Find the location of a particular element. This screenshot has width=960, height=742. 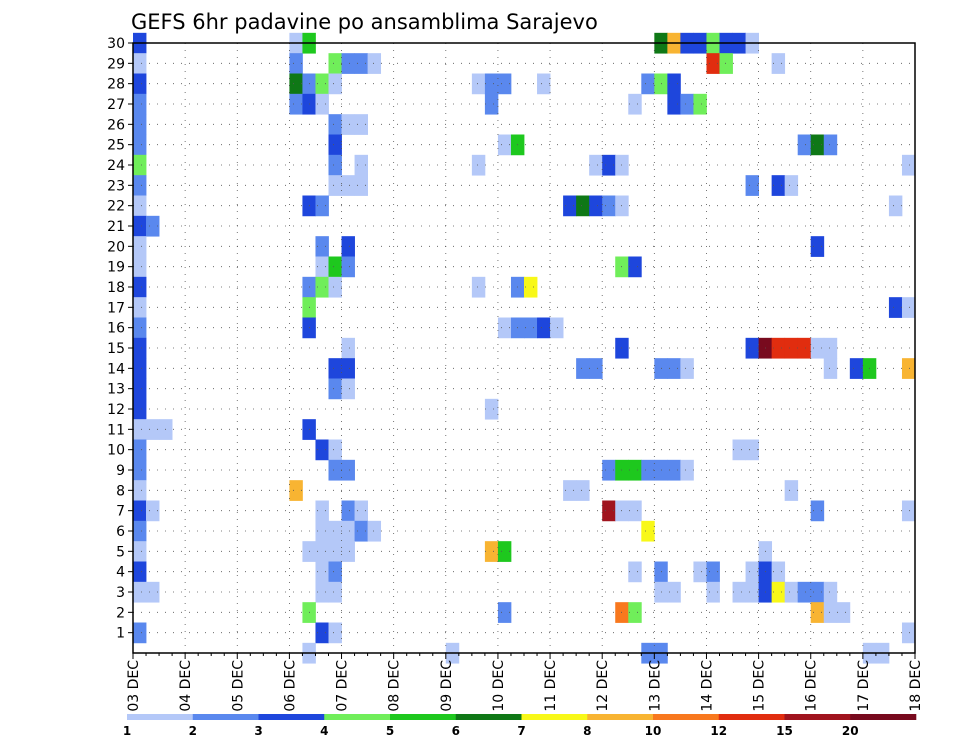

cell-m9-s38 is located at coordinates (635, 470).